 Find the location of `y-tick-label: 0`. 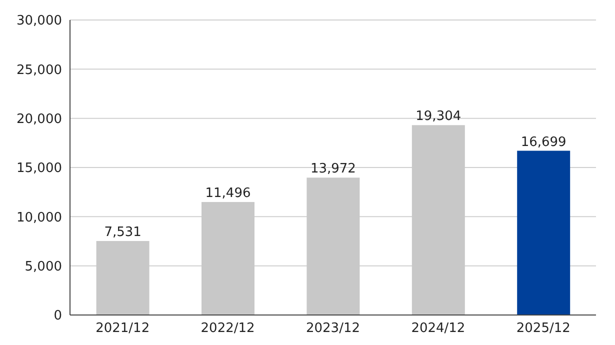

y-tick-label: 0 is located at coordinates (58, 316).